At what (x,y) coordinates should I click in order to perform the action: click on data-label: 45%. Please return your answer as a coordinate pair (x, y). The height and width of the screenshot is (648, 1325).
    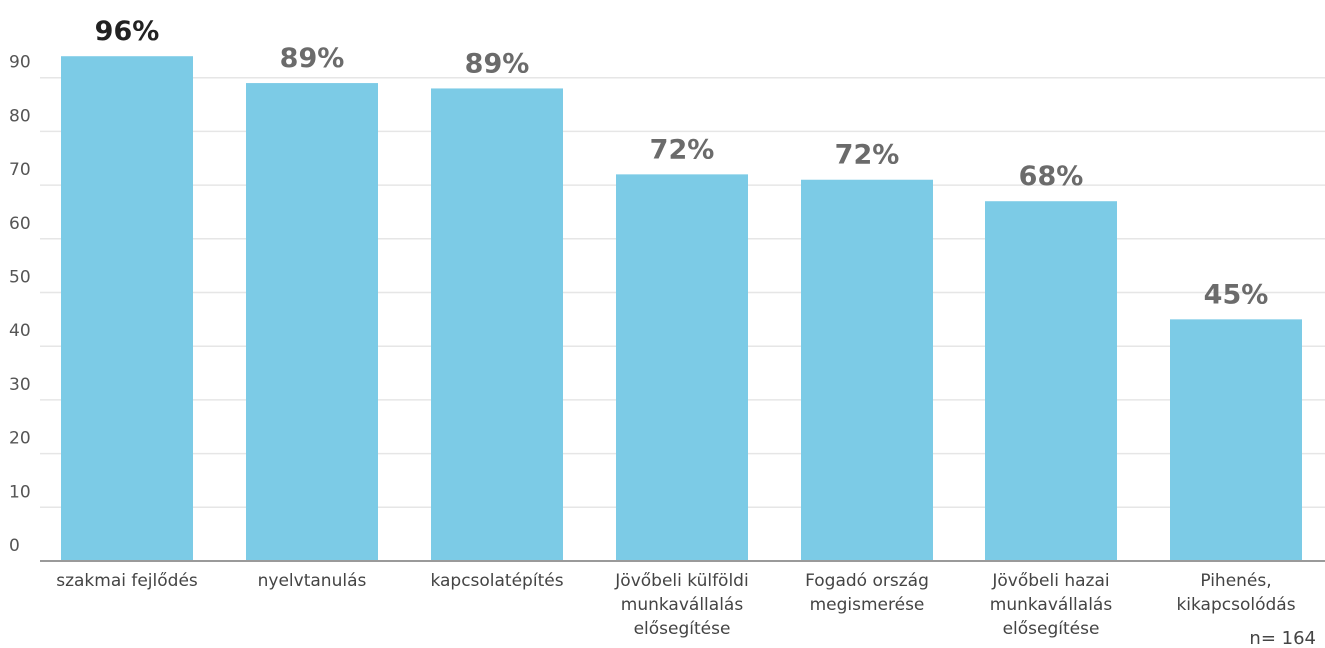
    Looking at the image, I should click on (1236, 294).